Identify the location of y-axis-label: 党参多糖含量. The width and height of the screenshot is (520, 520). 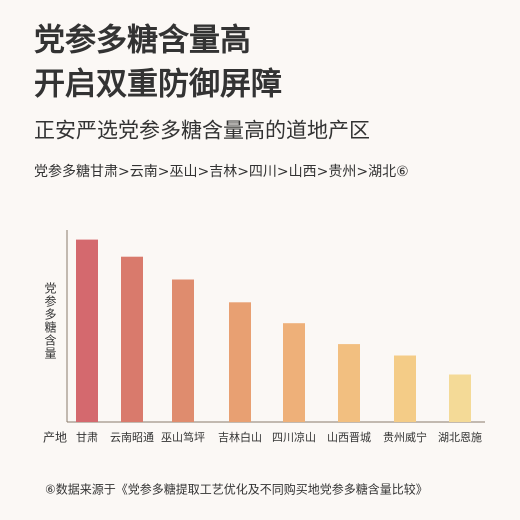
(50, 321).